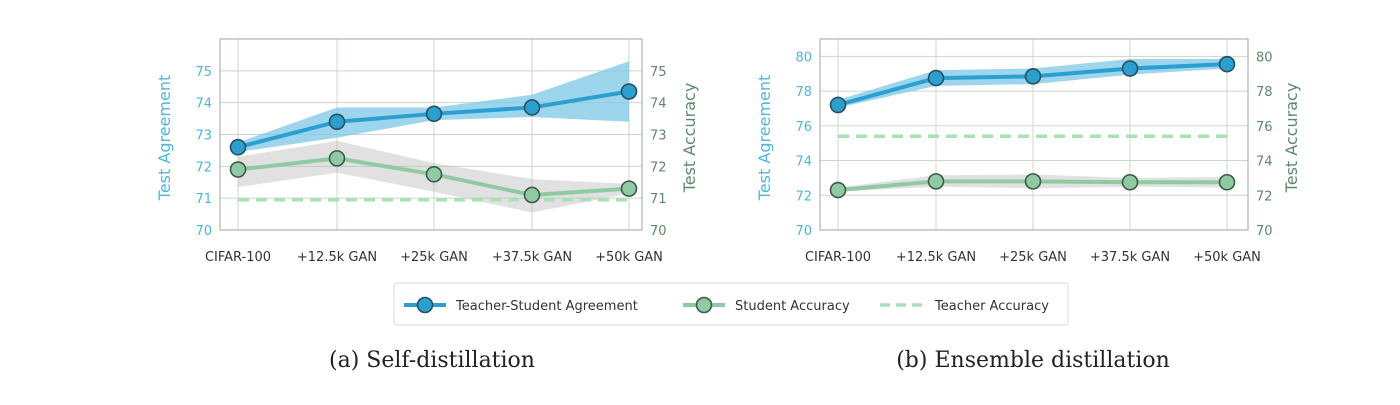 The image size is (1400, 405). What do you see at coordinates (803, 92) in the screenshot?
I see `y-tick-label-left: 78` at bounding box center [803, 92].